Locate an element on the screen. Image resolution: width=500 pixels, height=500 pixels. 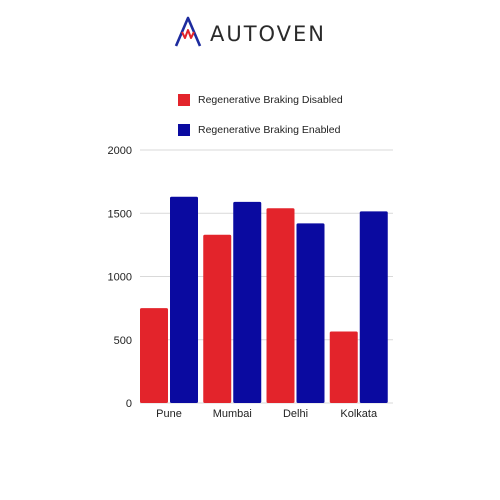
legend-label-disabled: Regenerative Braking Disabled is located at coordinates (270, 100).